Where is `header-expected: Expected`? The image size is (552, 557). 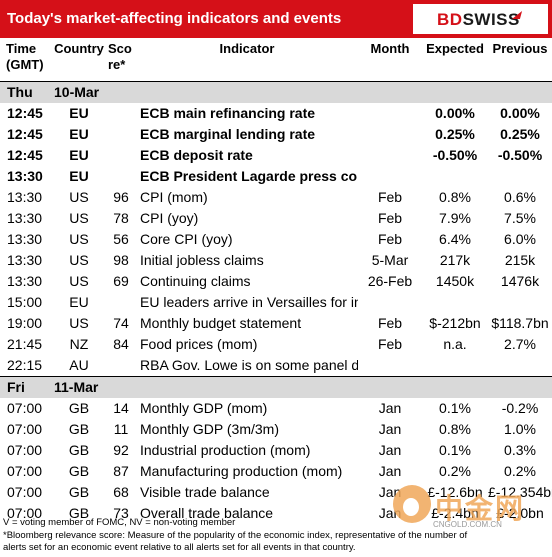
header-expected: Expected is located at coordinates (455, 48).